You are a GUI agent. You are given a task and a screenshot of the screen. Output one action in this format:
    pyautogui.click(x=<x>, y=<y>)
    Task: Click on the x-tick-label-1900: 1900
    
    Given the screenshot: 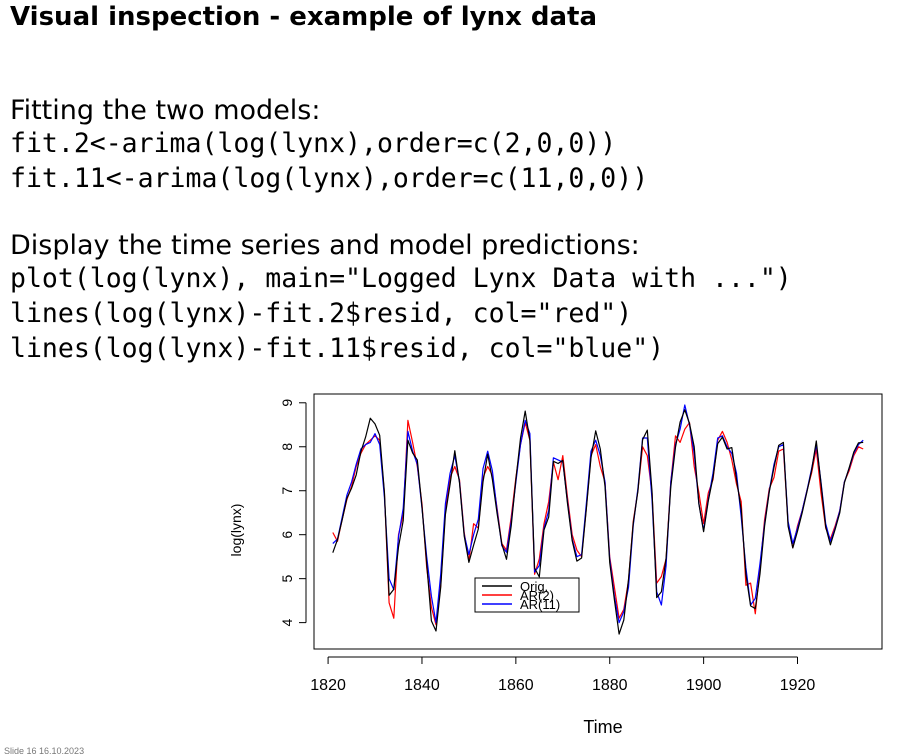 What is the action you would take?
    pyautogui.click(x=704, y=685)
    